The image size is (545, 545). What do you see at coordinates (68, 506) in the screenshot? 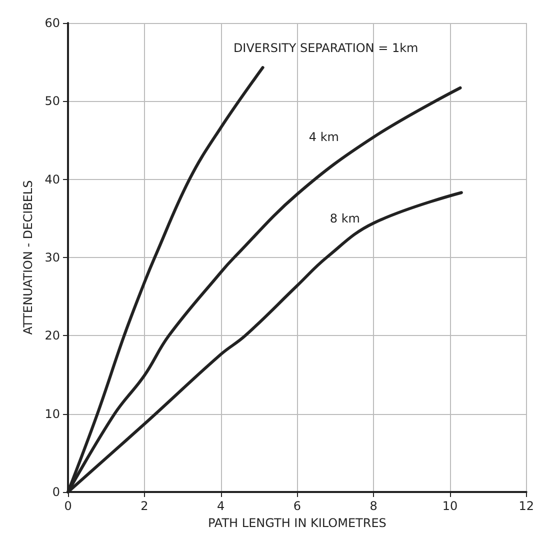
I see `x-tick-label: 0` at bounding box center [68, 506].